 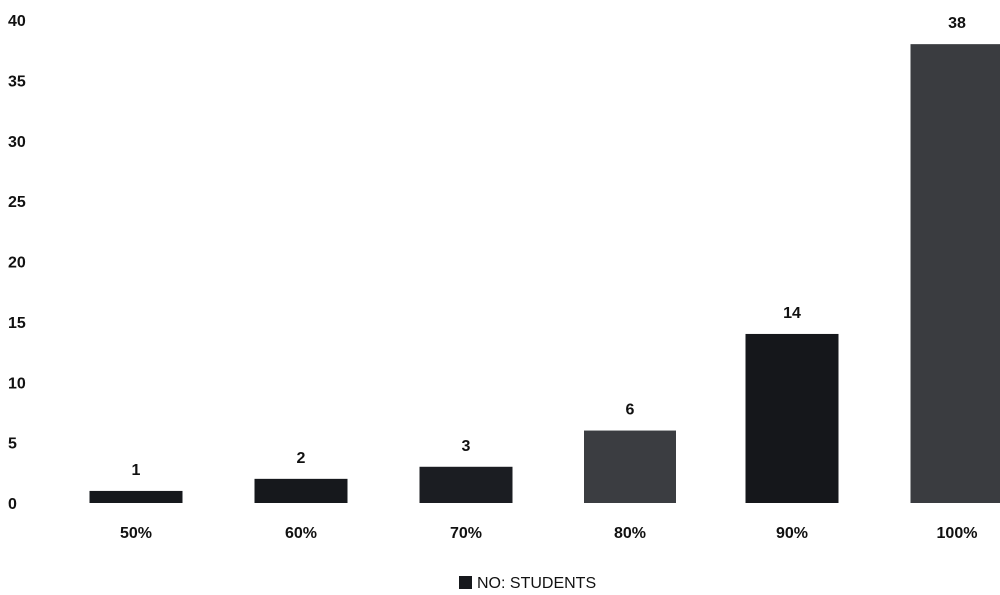 I want to click on y-tick-label: 10, so click(x=17, y=383).